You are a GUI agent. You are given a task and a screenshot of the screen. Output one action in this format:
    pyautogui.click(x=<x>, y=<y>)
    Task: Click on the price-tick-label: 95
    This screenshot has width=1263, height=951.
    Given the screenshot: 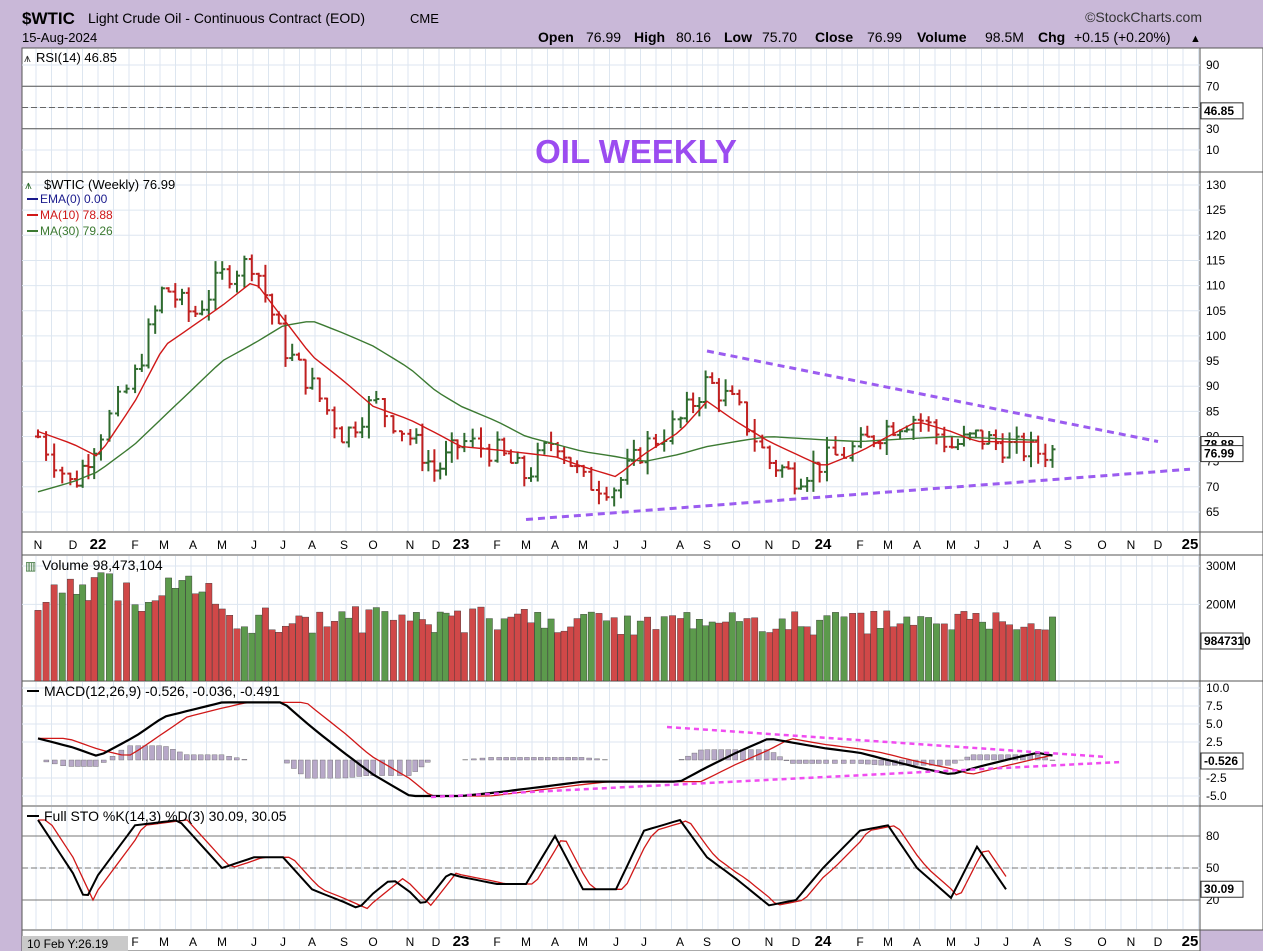 What is the action you would take?
    pyautogui.click(x=1213, y=361)
    